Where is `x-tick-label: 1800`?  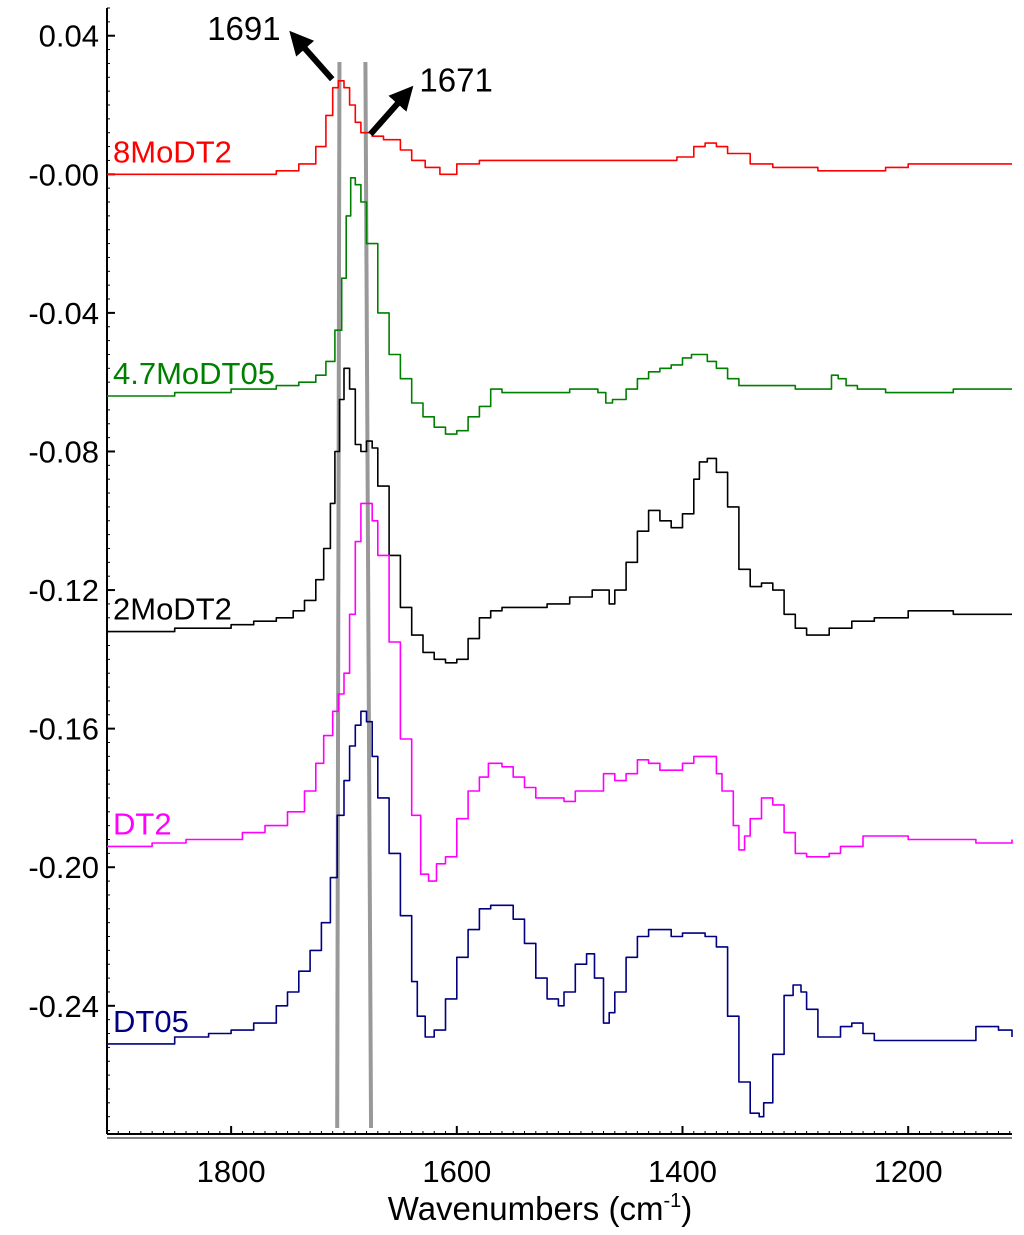 x-tick-label: 1800 is located at coordinates (231, 1171).